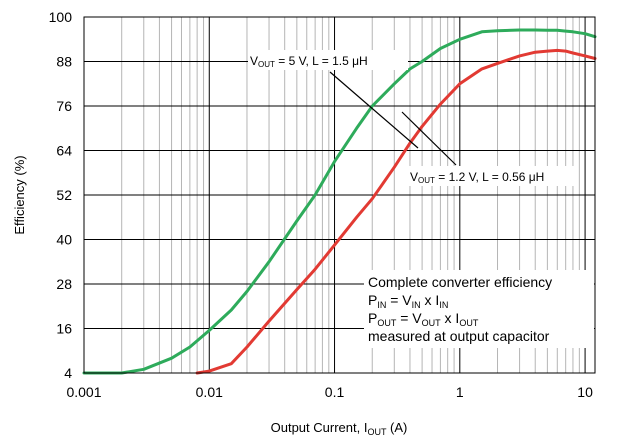  I want to click on annotation-box-bg, so click(479, 309).